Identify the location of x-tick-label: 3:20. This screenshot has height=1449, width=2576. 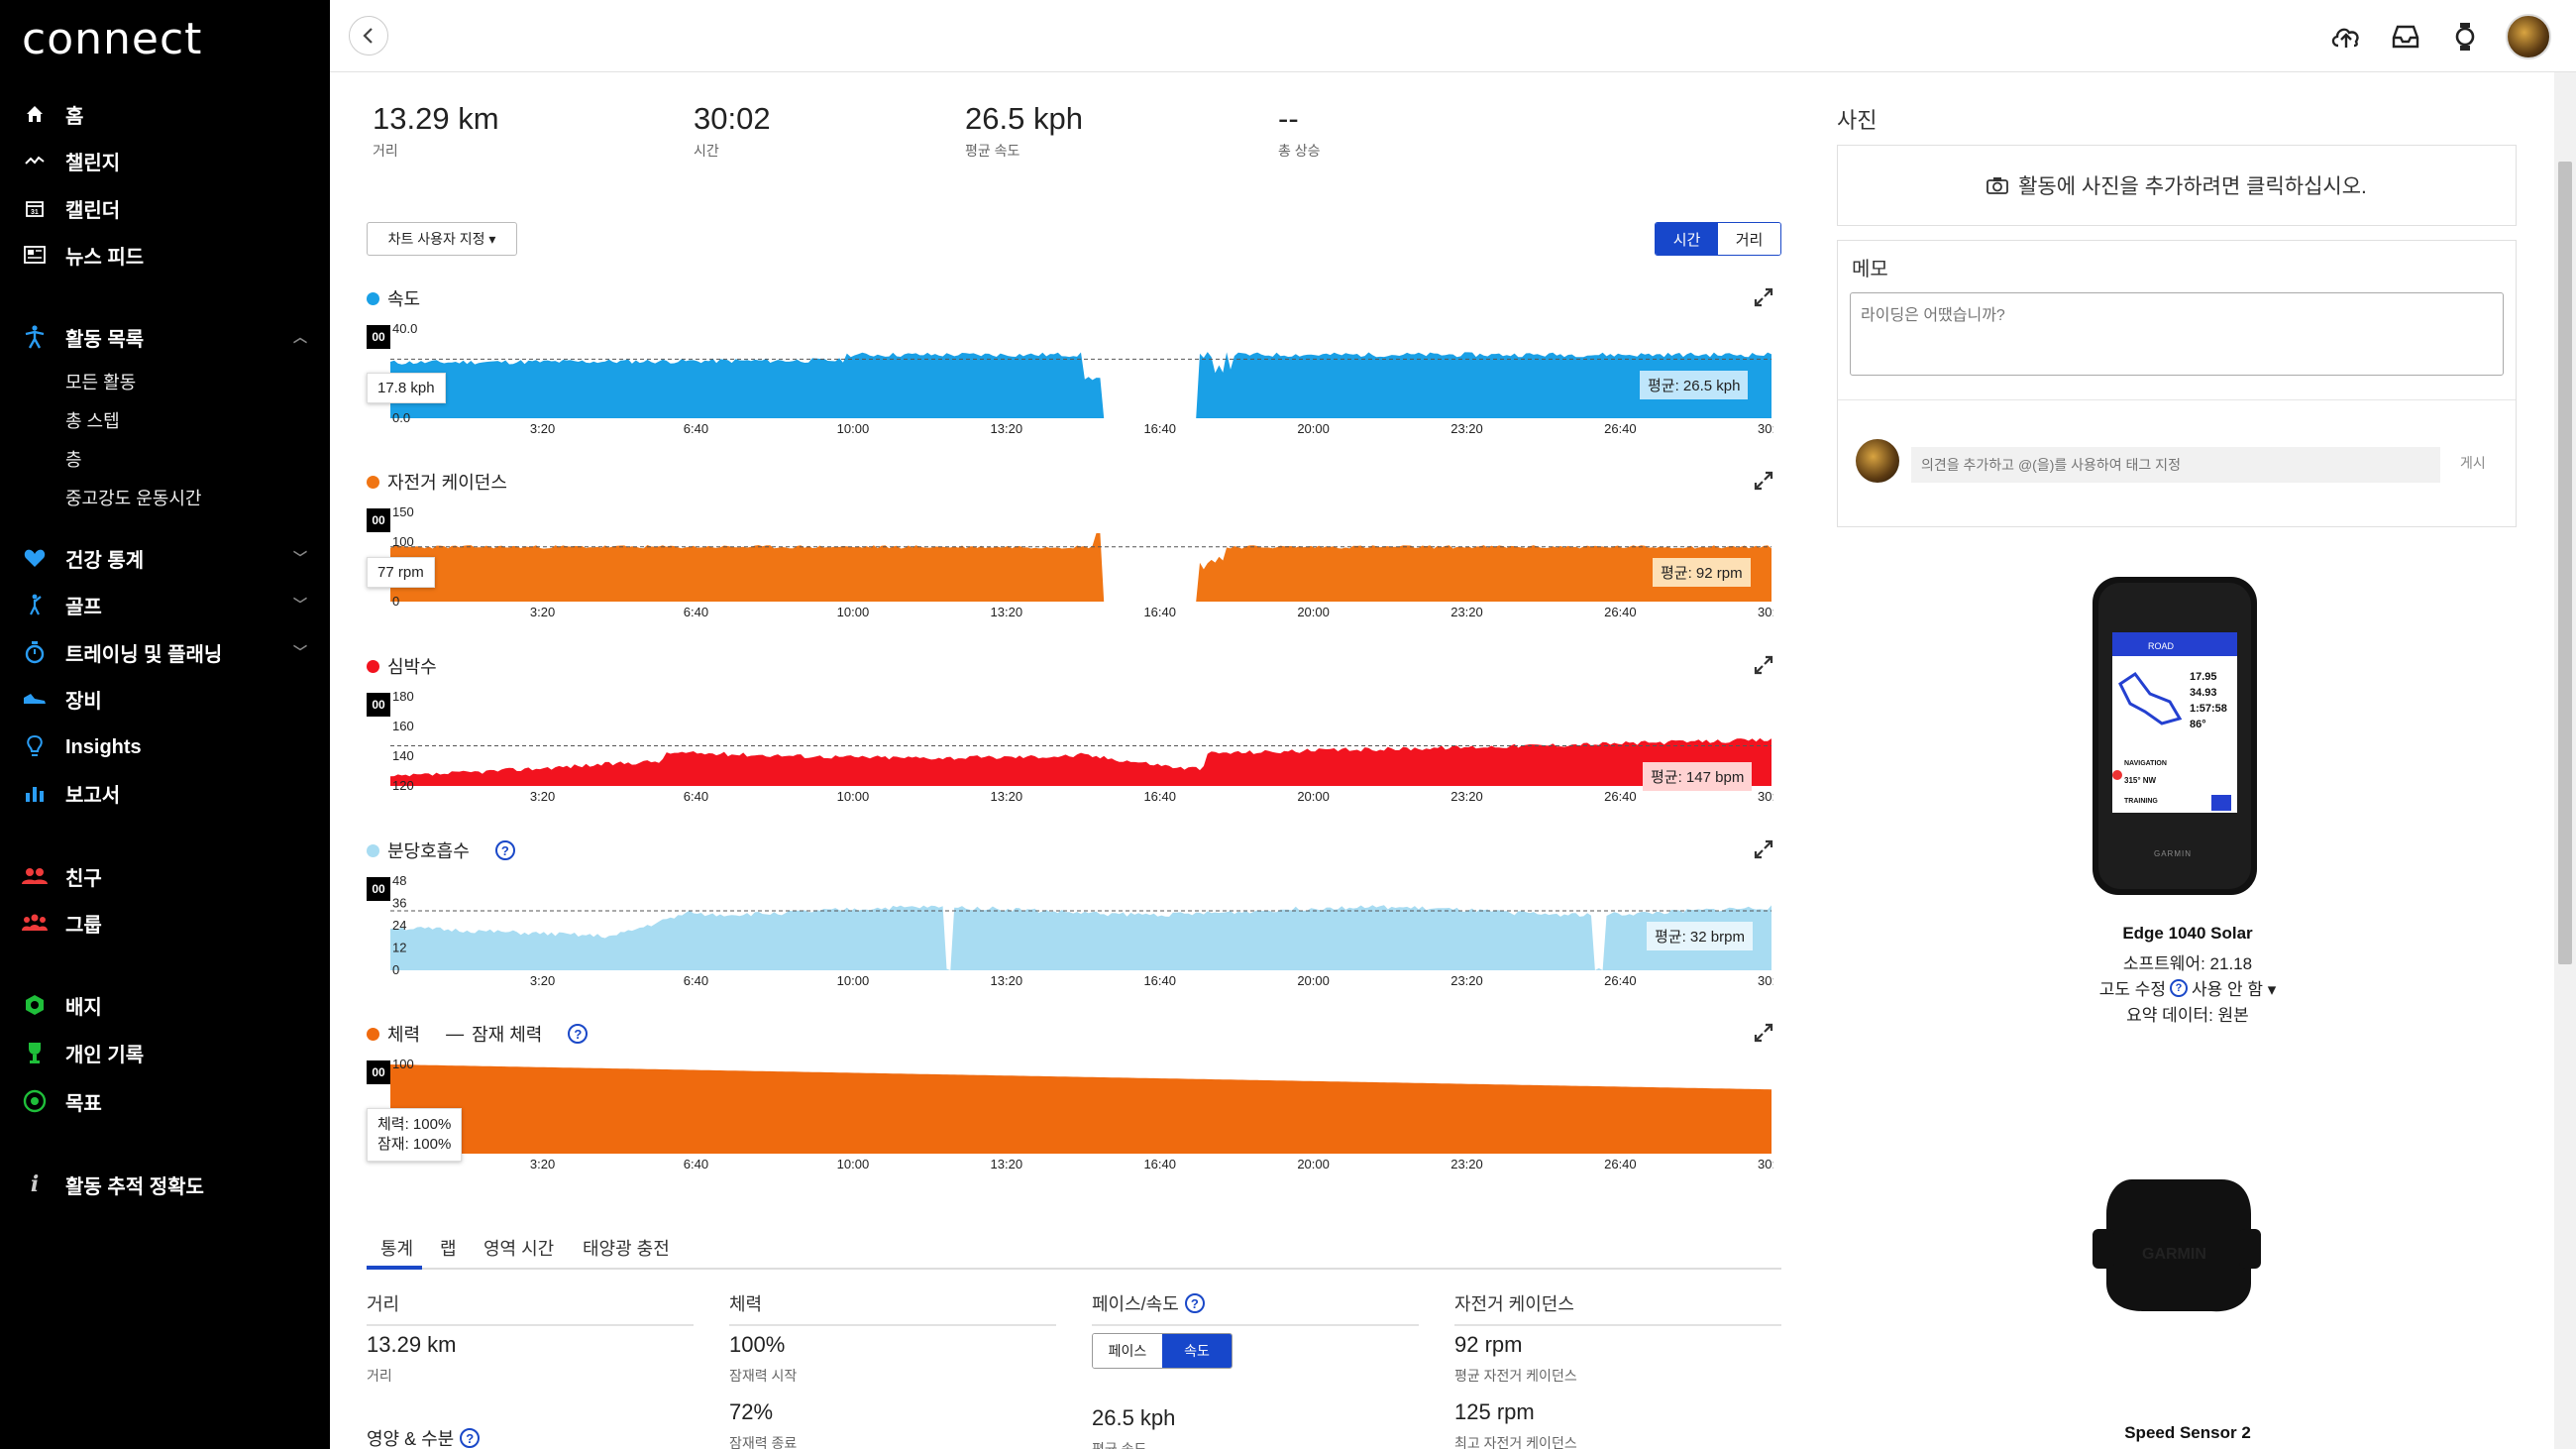
(542, 1164).